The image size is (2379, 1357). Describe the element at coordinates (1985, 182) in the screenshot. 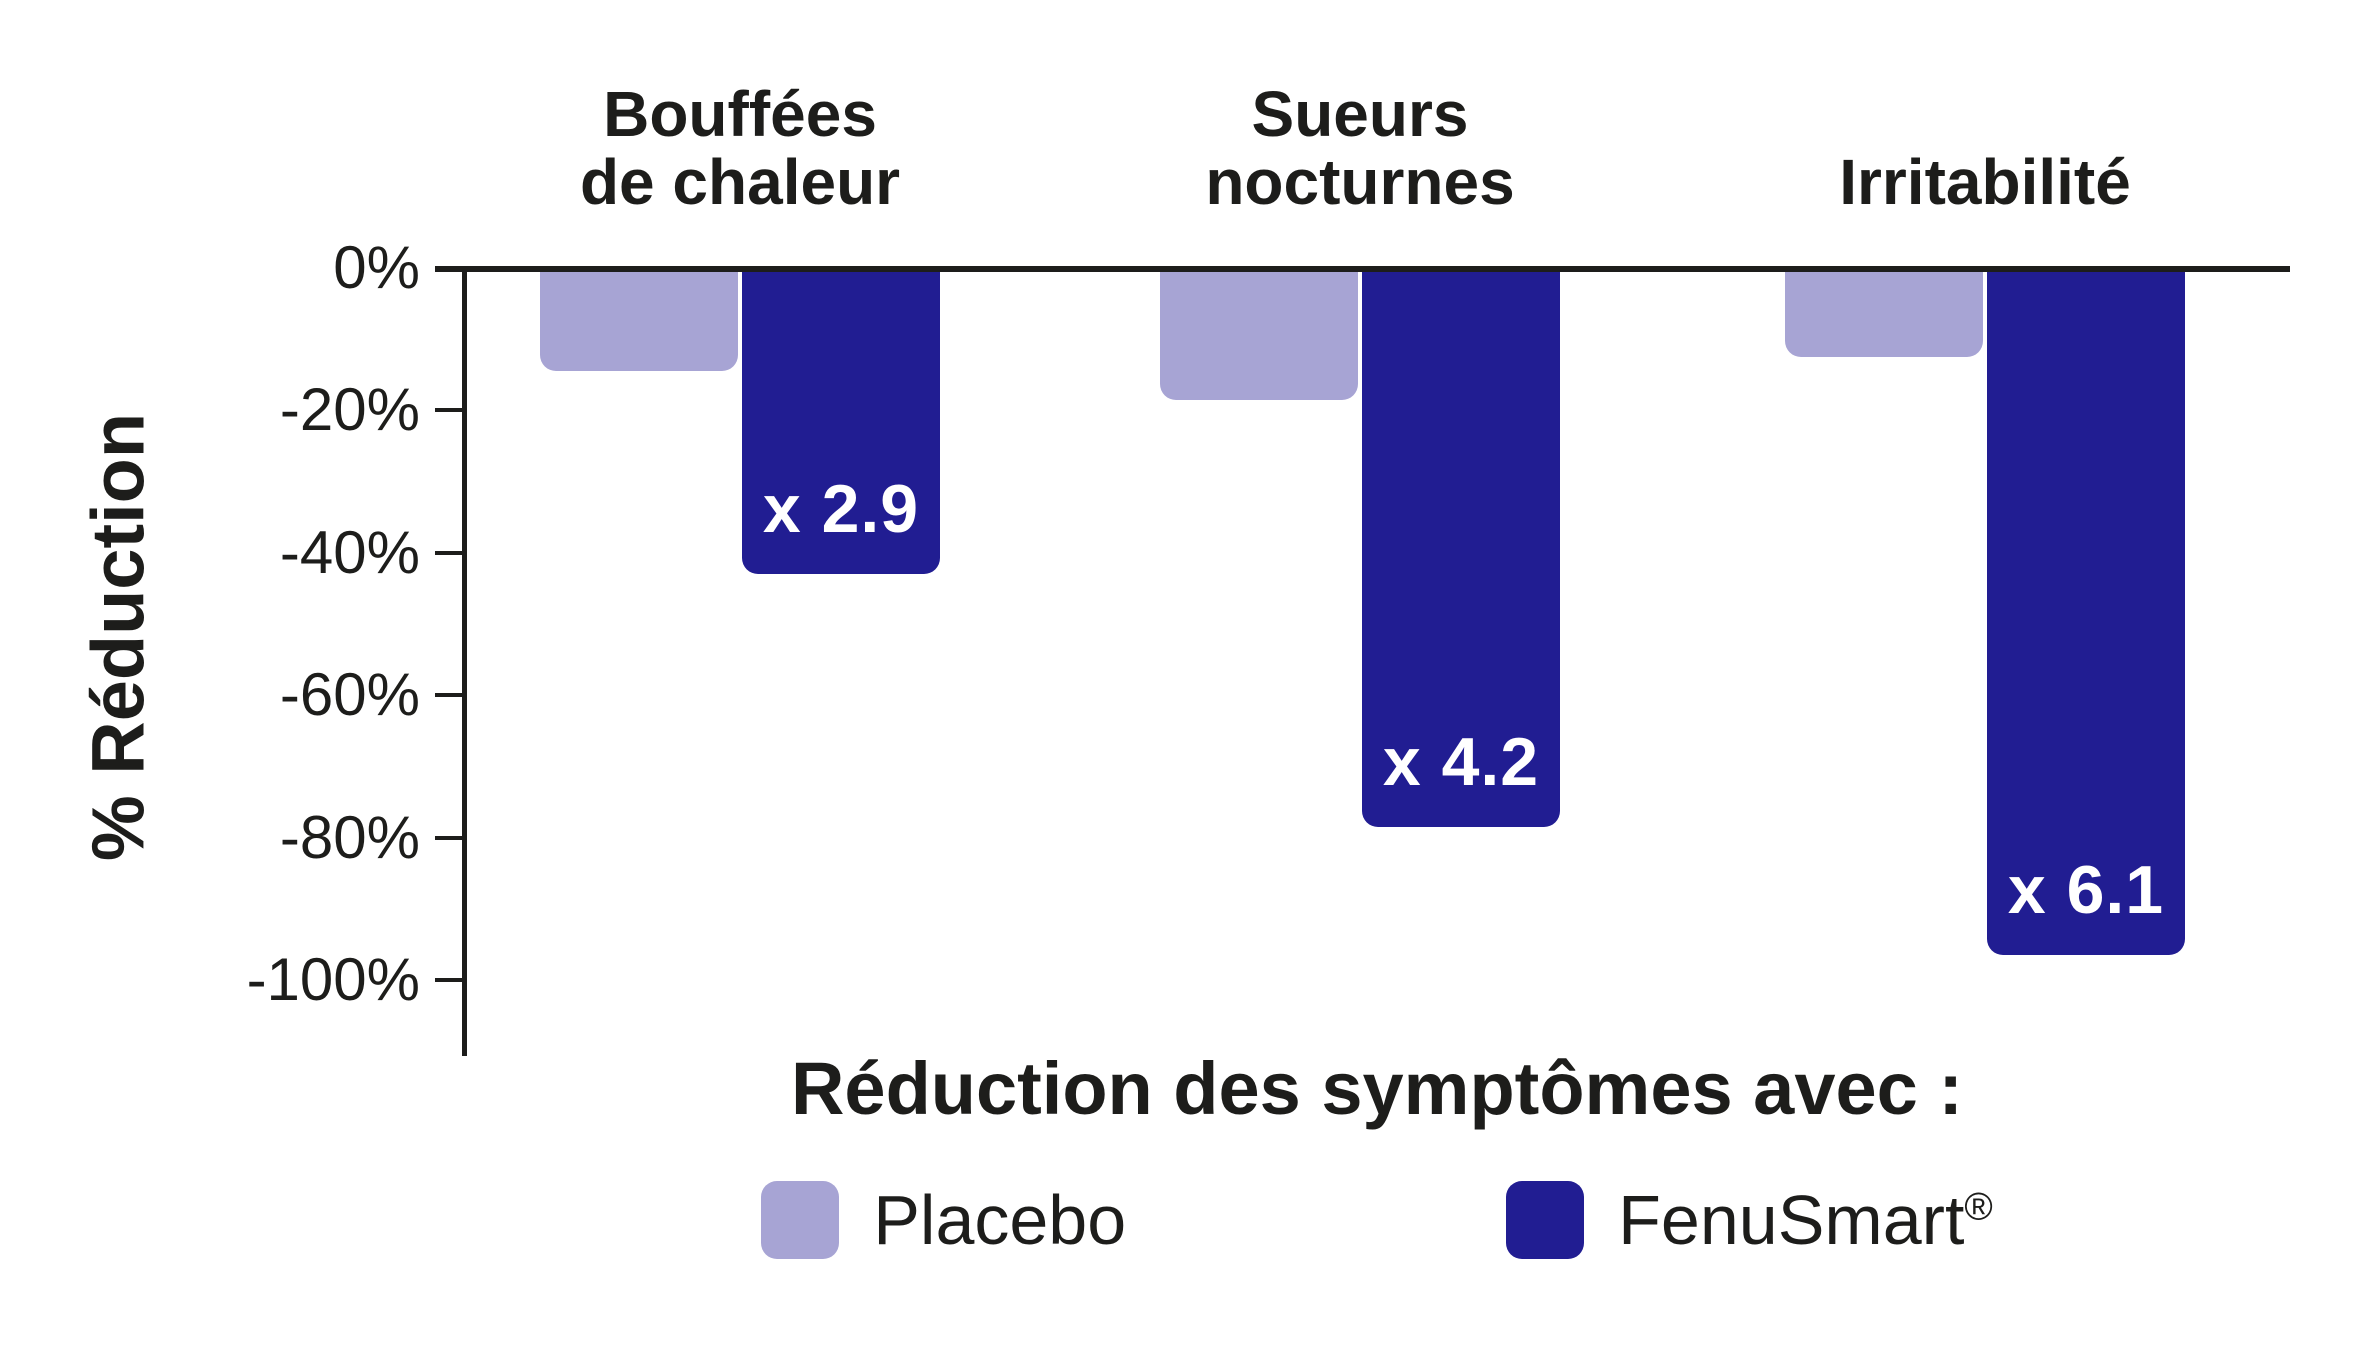

I see `category-label-line: Irritabilité` at that location.